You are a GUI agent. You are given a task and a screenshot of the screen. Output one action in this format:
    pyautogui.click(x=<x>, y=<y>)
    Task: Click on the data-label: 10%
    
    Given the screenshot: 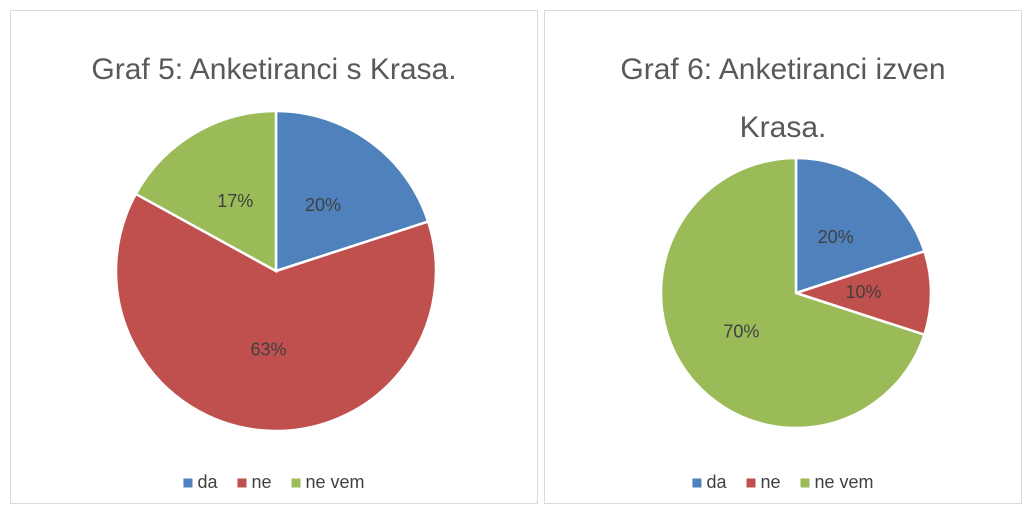 What is the action you would take?
    pyautogui.click(x=863, y=292)
    